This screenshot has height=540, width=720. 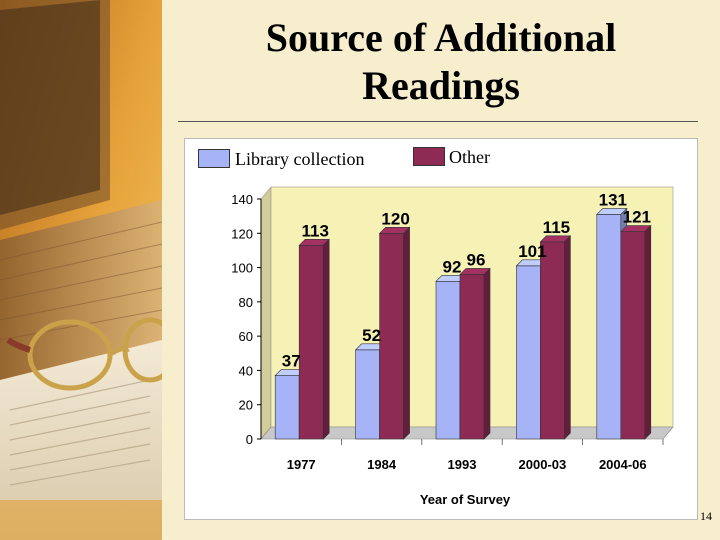 What do you see at coordinates (543, 464) in the screenshot?
I see `x-tick-label: 2000-03` at bounding box center [543, 464].